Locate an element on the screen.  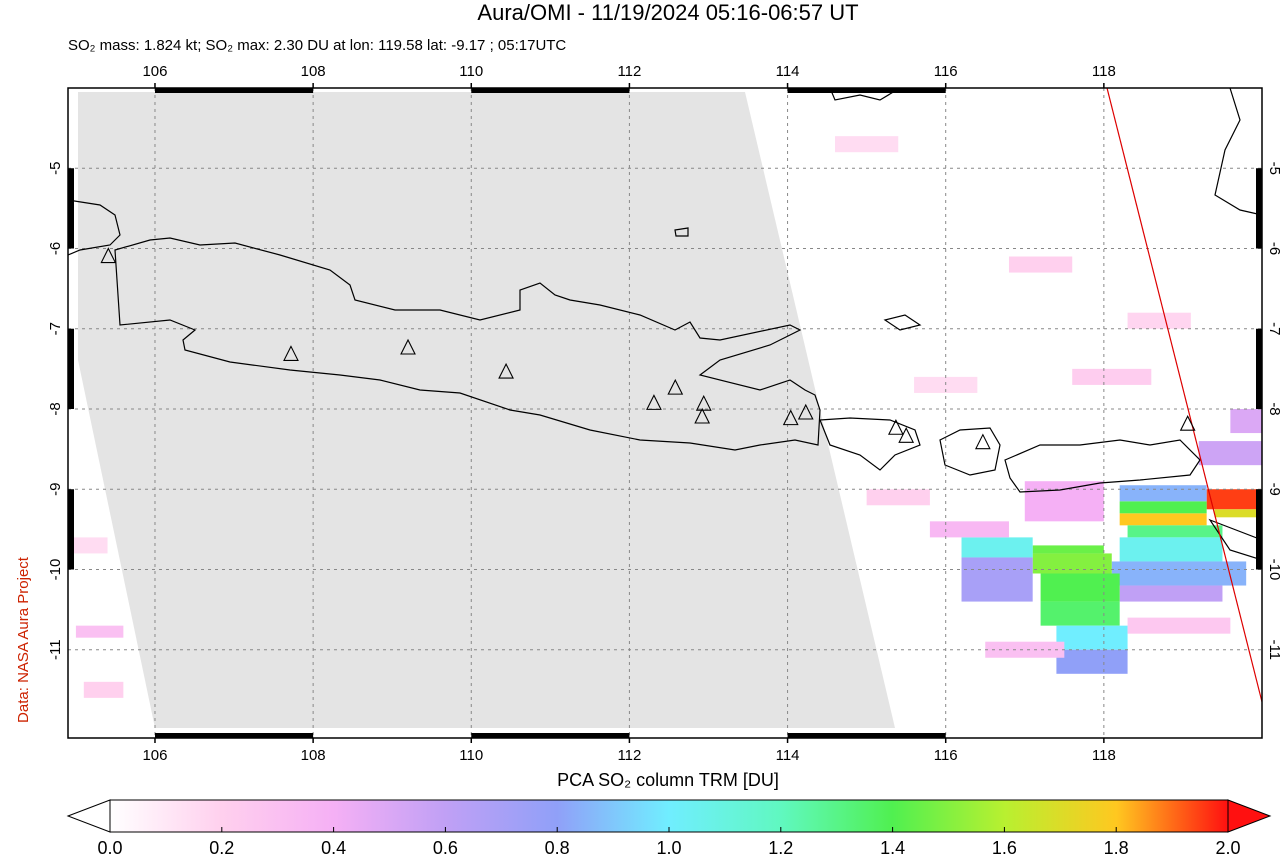
coast-borneo is located at coordinates (865, 94).